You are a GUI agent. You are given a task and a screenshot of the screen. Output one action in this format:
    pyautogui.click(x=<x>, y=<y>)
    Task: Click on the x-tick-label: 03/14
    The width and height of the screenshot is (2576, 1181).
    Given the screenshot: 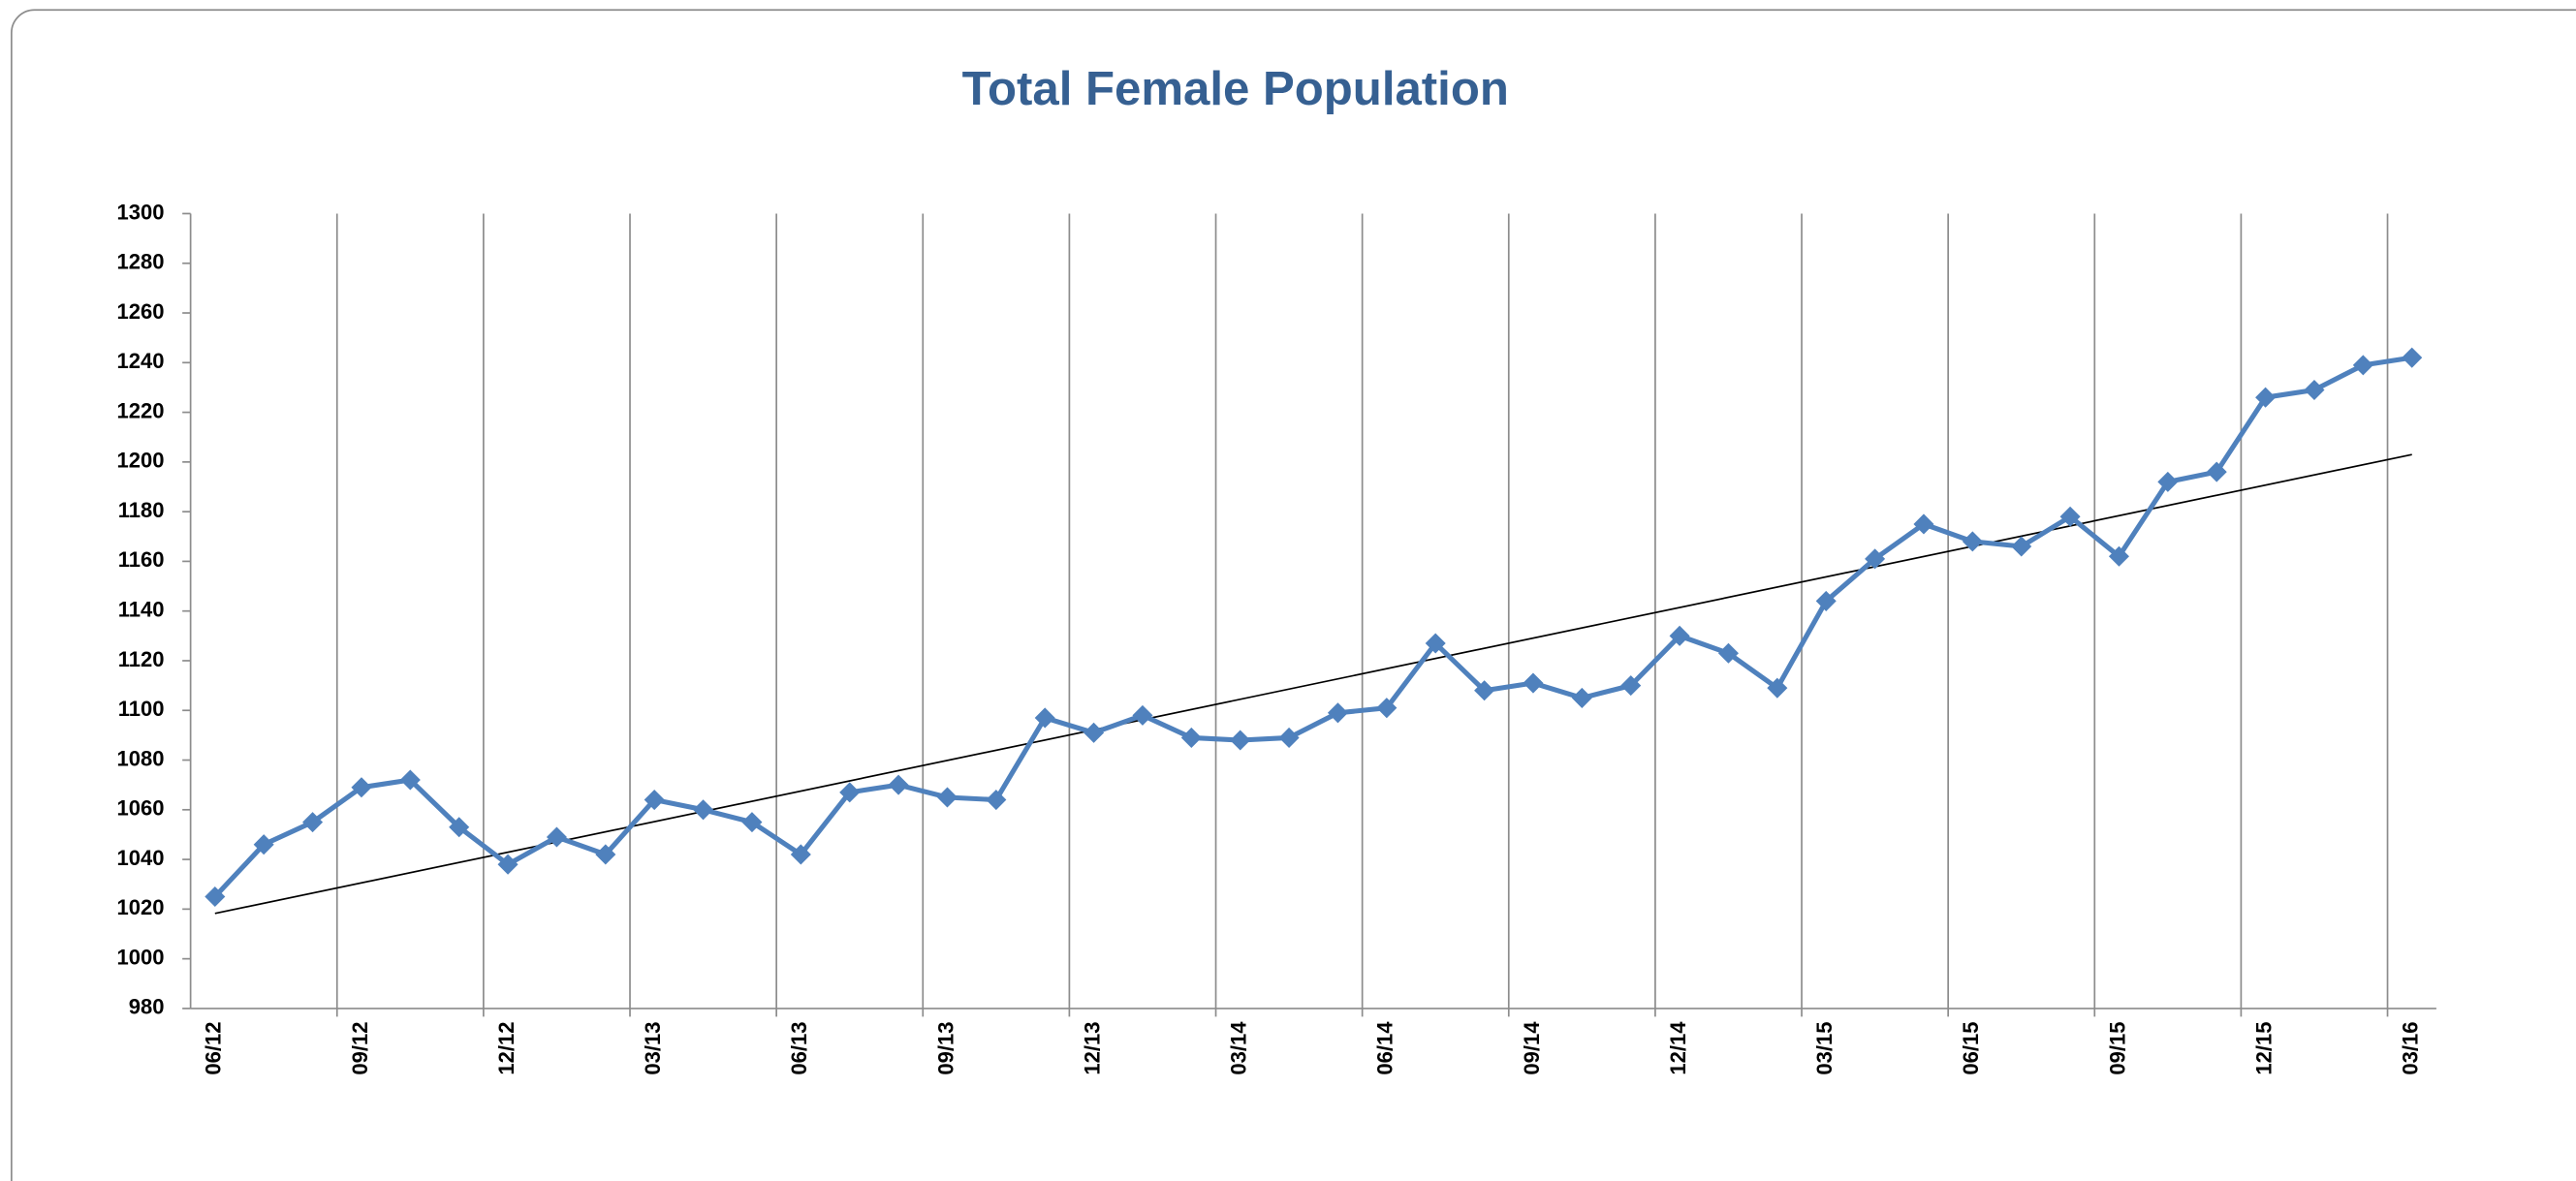 What is the action you would take?
    pyautogui.click(x=1239, y=1048)
    